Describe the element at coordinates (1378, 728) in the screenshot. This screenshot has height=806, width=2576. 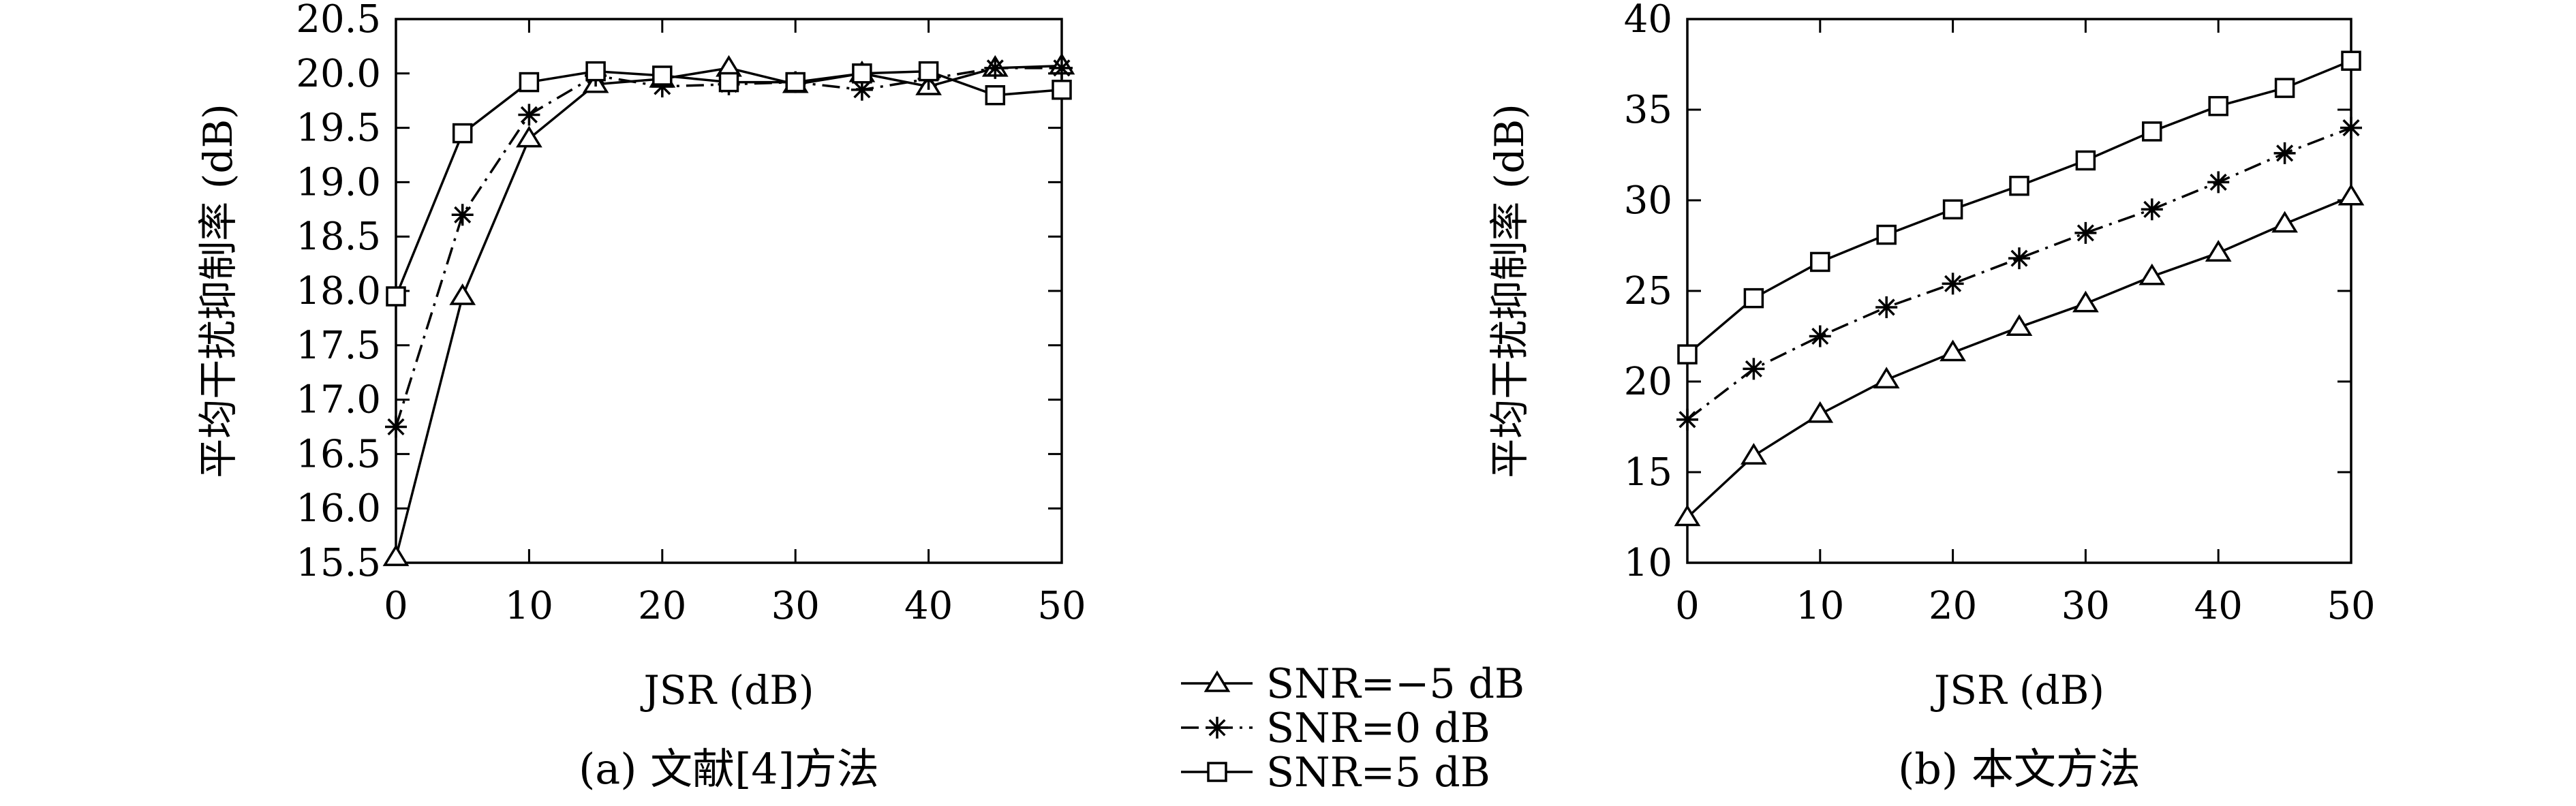
I see `legend-entry-label: SNR=0 dB` at that location.